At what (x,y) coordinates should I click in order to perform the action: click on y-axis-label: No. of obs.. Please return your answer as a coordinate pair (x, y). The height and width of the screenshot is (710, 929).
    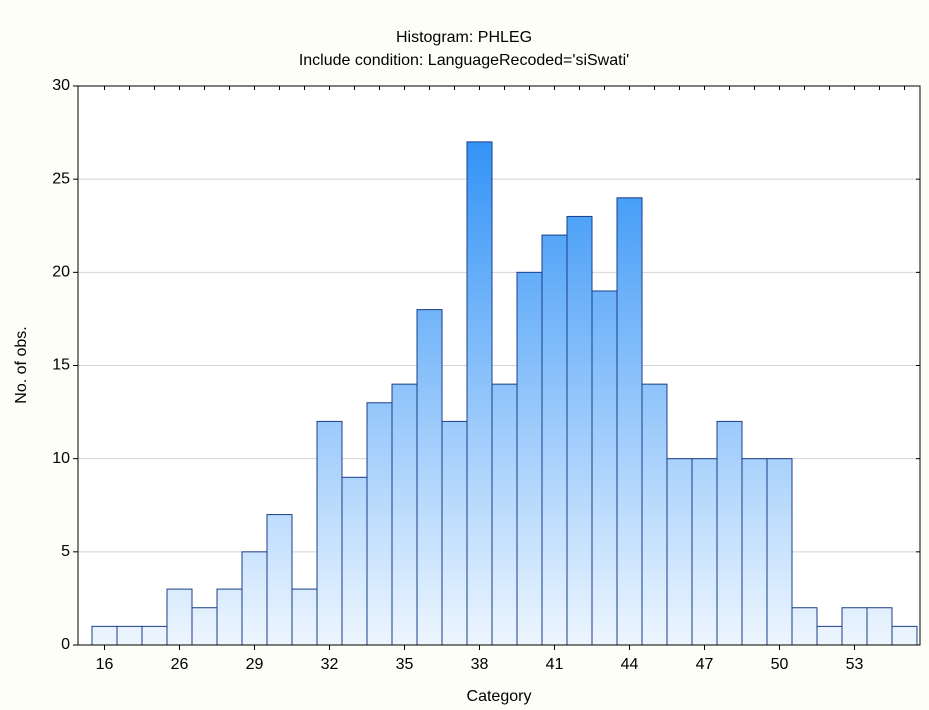
    Looking at the image, I should click on (21, 364).